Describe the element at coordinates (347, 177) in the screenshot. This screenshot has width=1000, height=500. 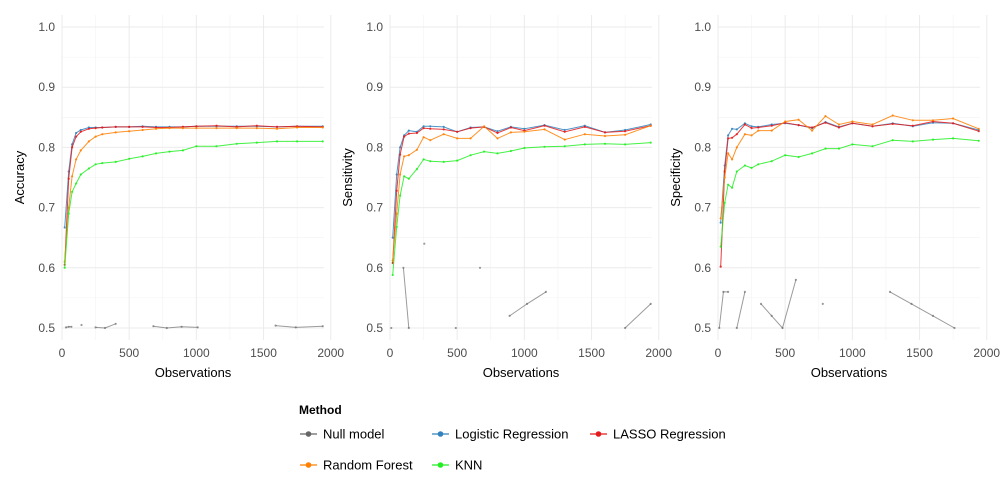
I see `y-axis-title: Sensitivity` at that location.